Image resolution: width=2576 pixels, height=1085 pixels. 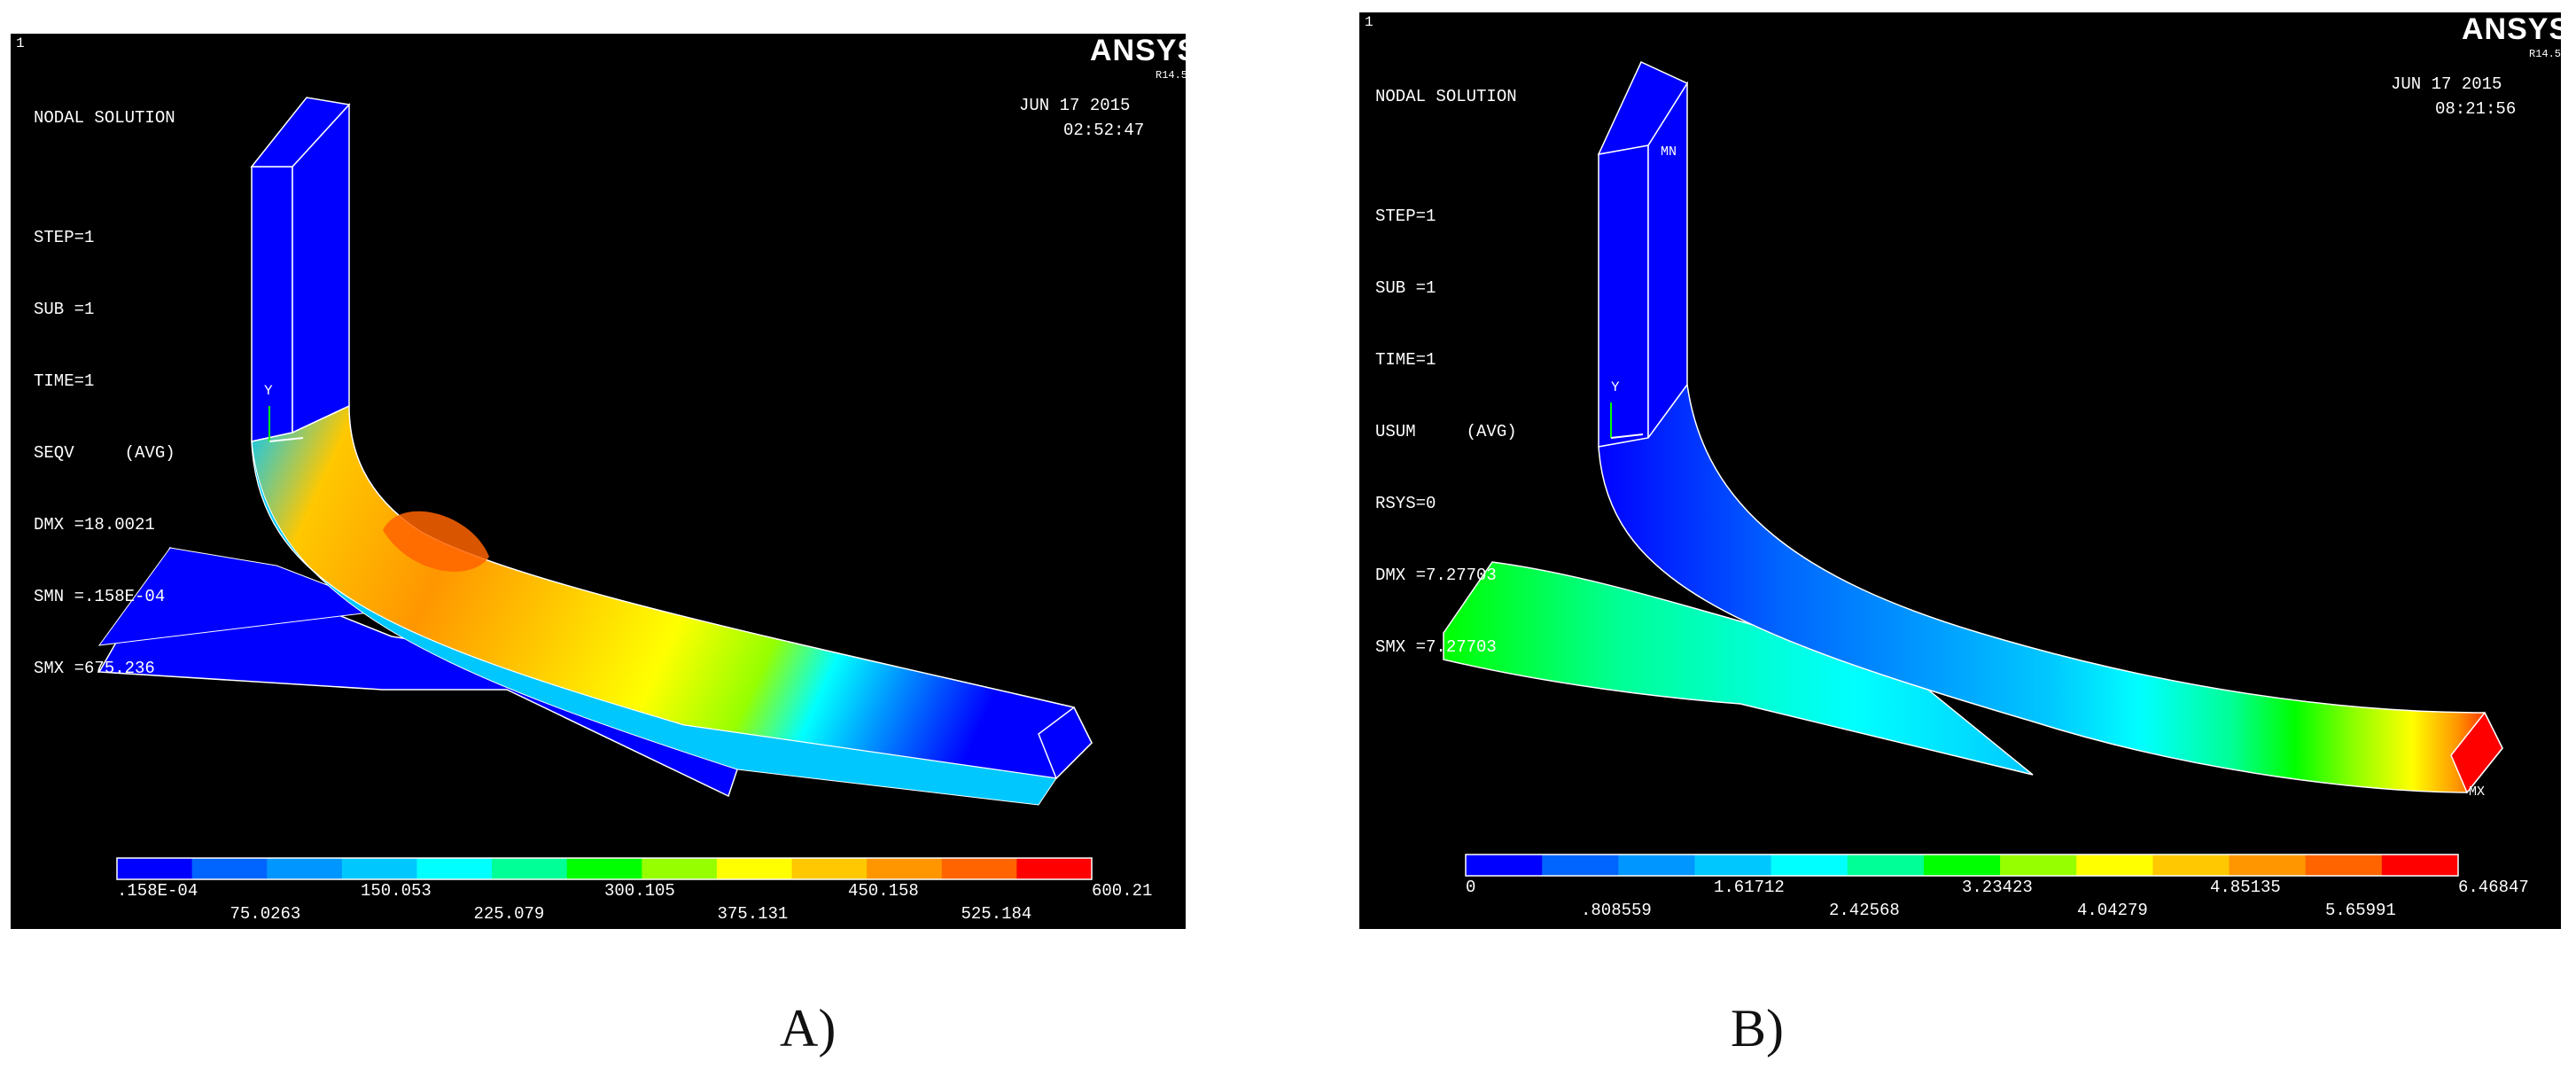 What do you see at coordinates (157, 891) in the screenshot?
I see `legend-tick-label: .158E-04` at bounding box center [157, 891].